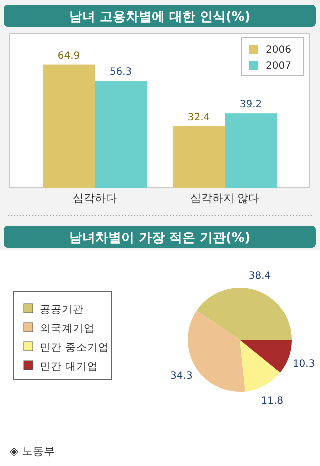 The image size is (320, 466). What do you see at coordinates (75, 348) in the screenshot?
I see `legend-label: 민간 중소기업` at bounding box center [75, 348].